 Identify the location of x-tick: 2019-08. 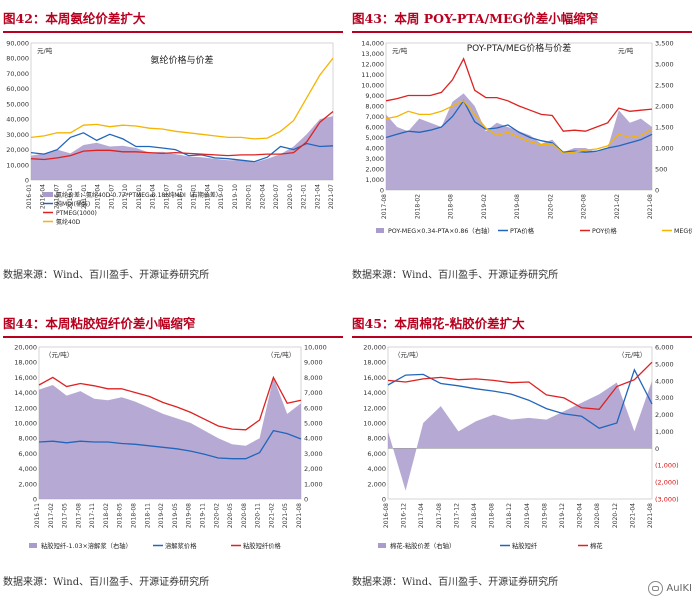
(189, 515).